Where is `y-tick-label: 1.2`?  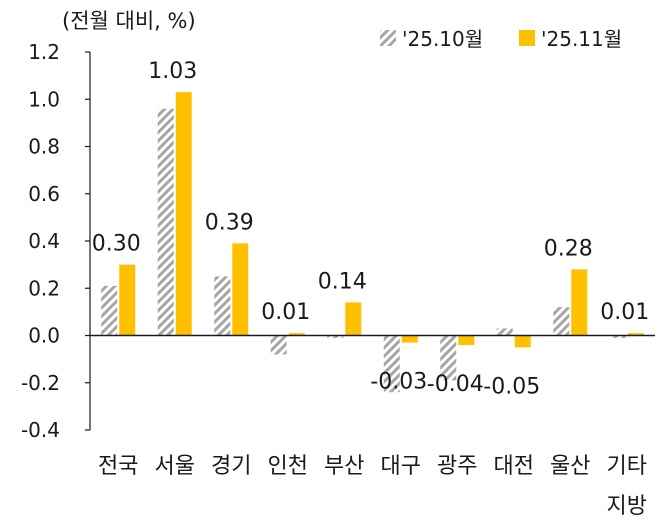 y-tick-label: 1.2 is located at coordinates (44, 52).